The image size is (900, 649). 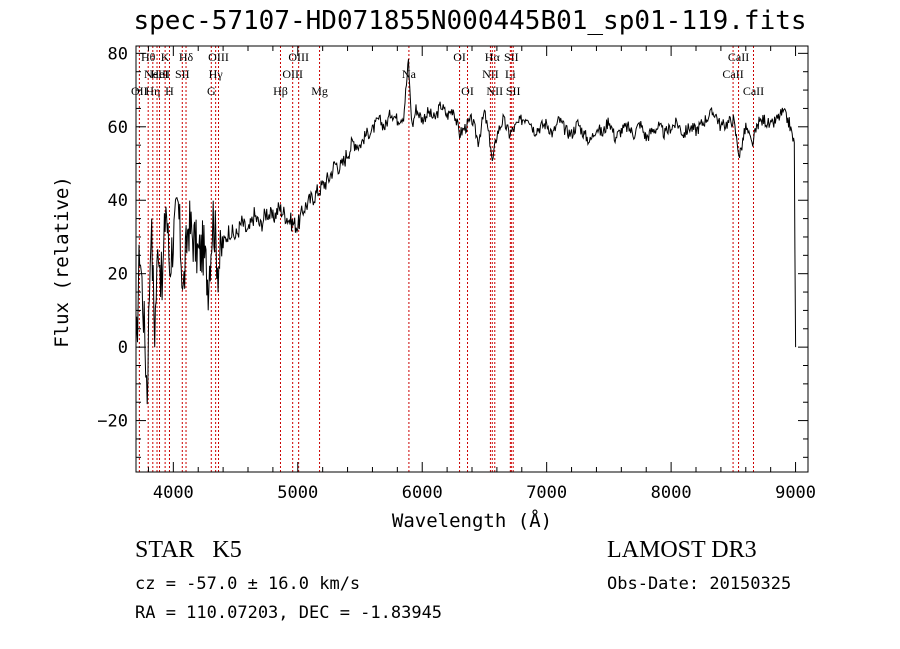 What do you see at coordinates (123, 348) in the screenshot?
I see `y-tick-label: 0` at bounding box center [123, 348].